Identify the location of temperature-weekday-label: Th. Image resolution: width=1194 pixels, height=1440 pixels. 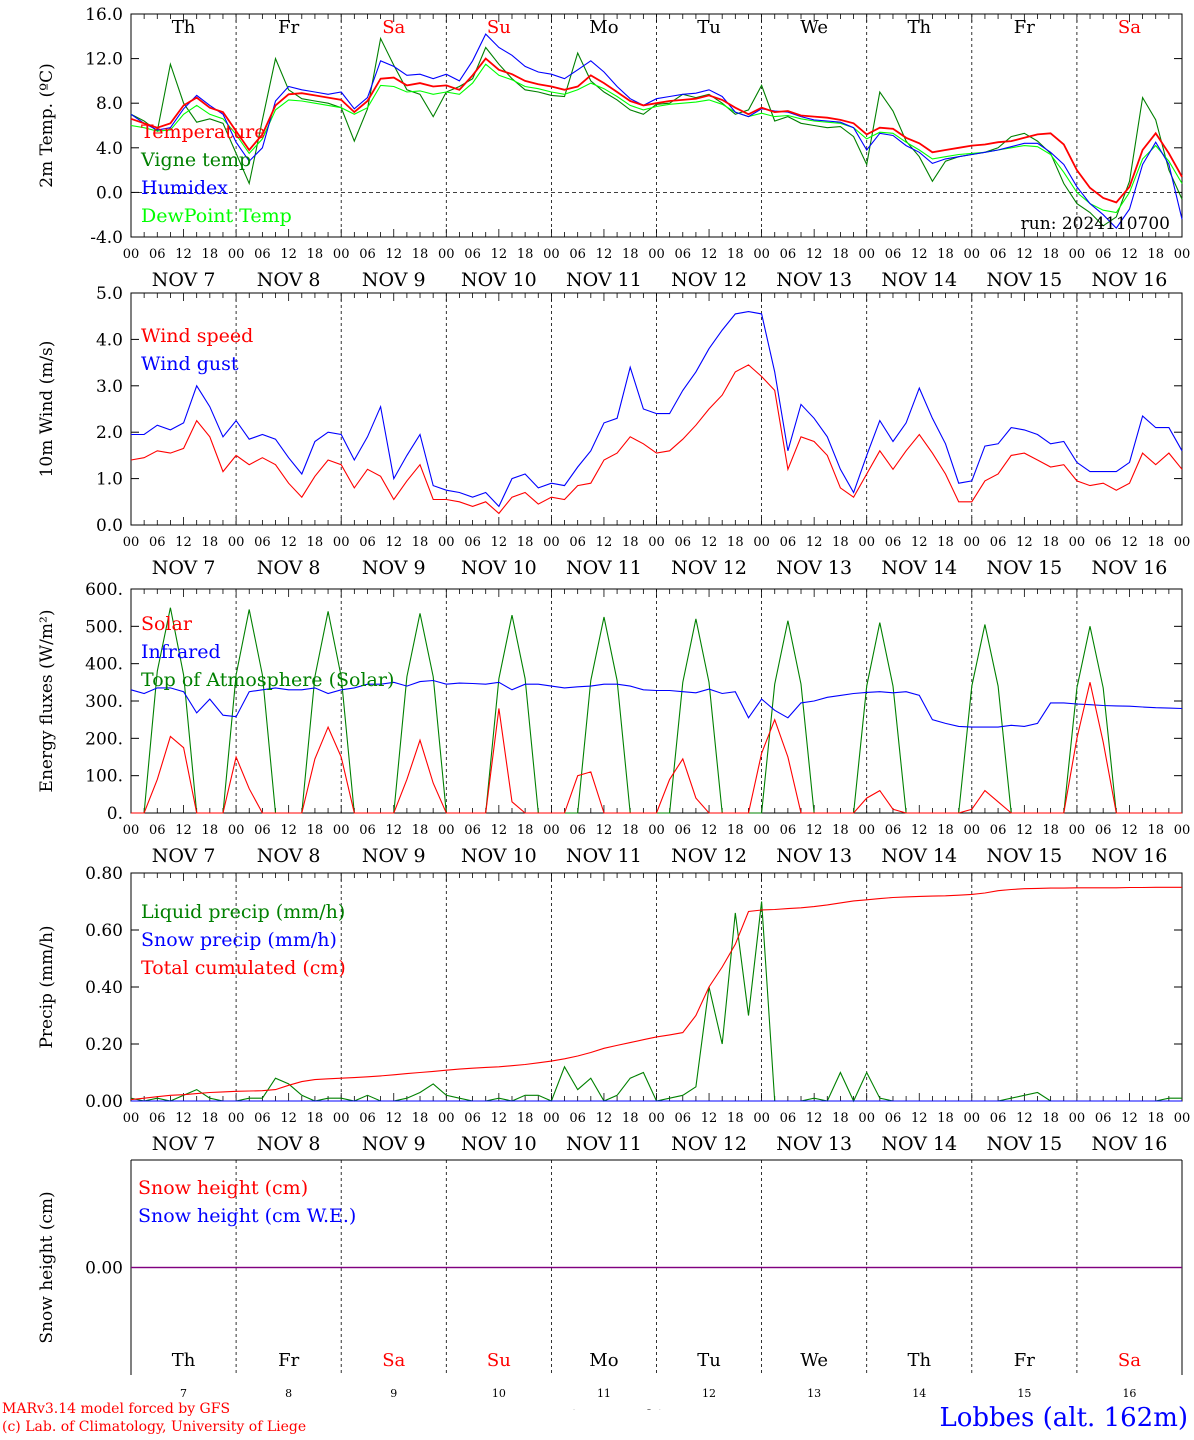
(184, 27).